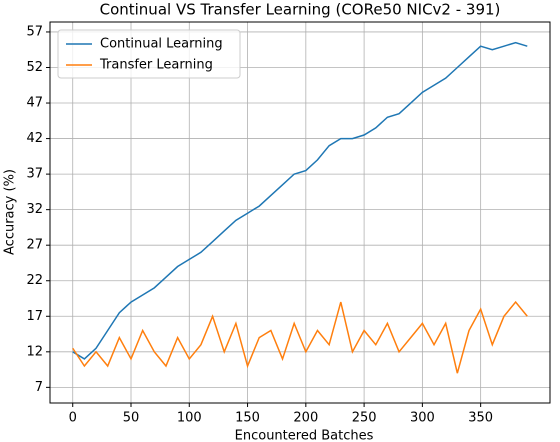 This screenshot has height=442, width=560. Describe the element at coordinates (300, 337) in the screenshot. I see `line-series` at that location.